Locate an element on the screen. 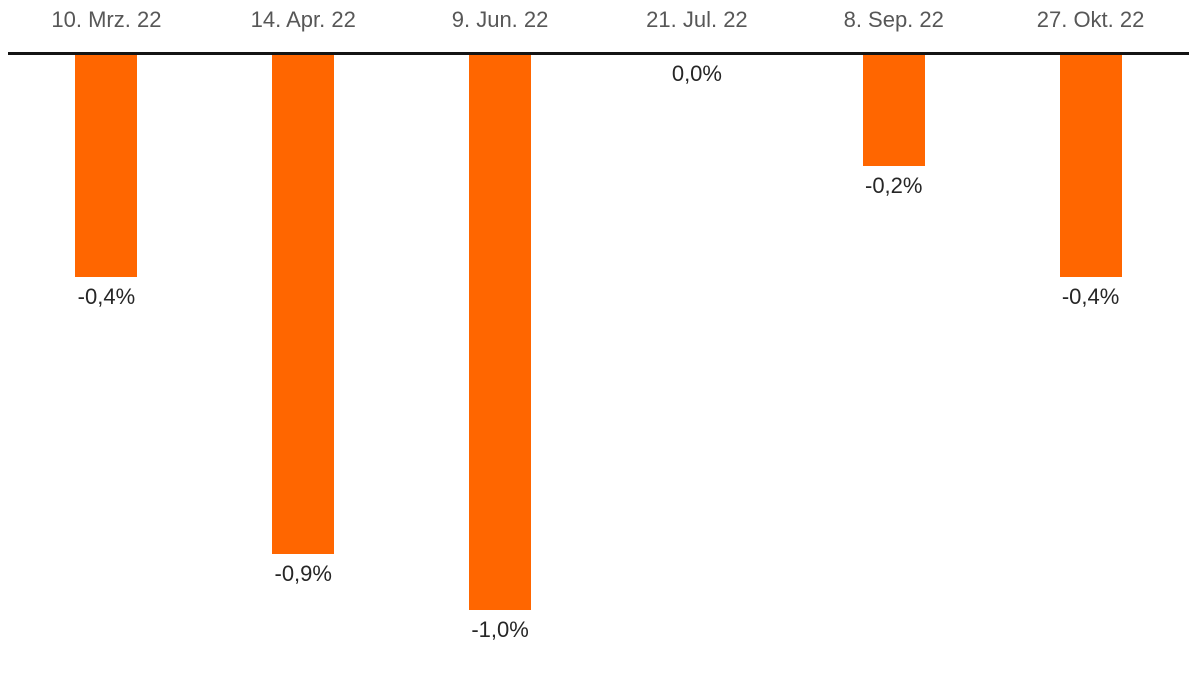 This screenshot has height=675, width=1200. x-axis-tick-label: 27. Okt. 22 is located at coordinates (1090, 19).